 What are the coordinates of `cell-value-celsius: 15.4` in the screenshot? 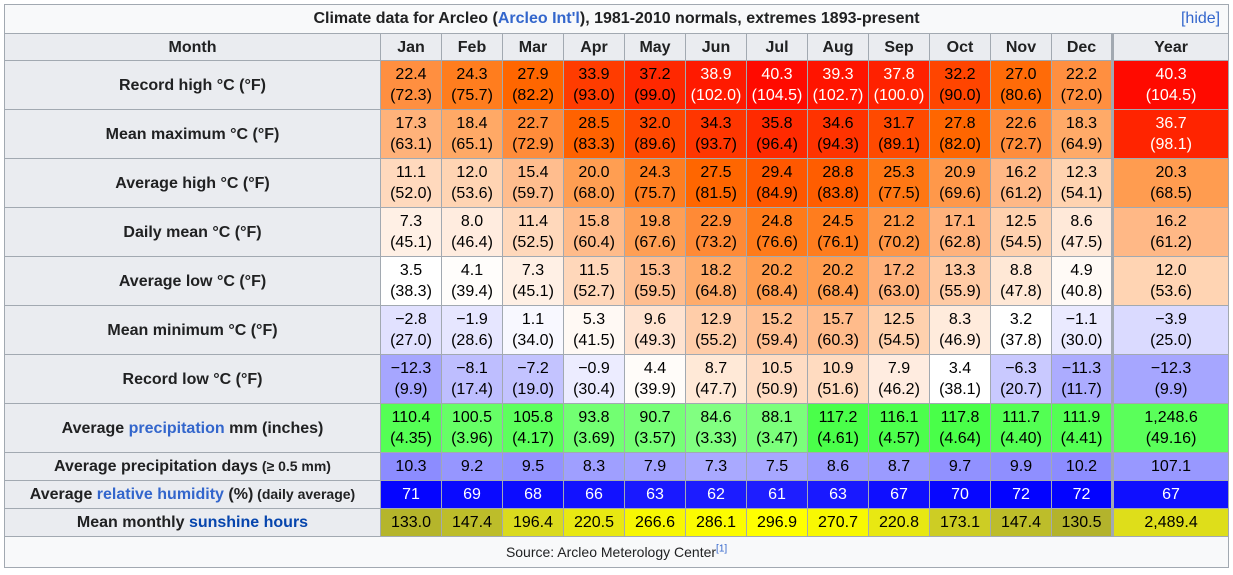 It's located at (533, 172).